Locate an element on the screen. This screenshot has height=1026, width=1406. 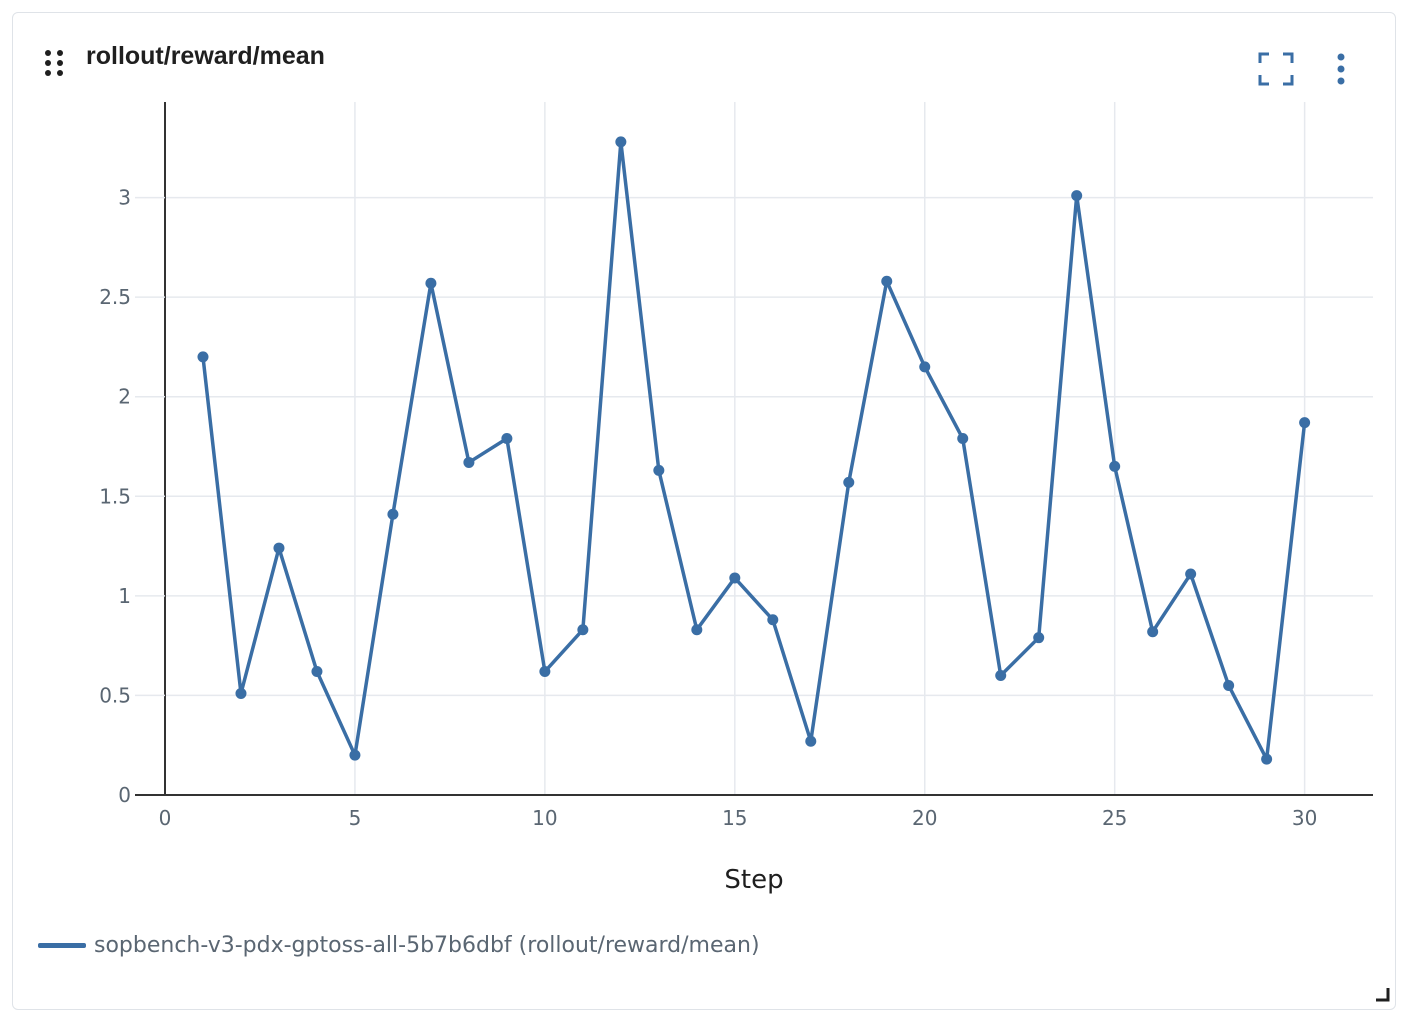
x-tick-label: 5 is located at coordinates (355, 818).